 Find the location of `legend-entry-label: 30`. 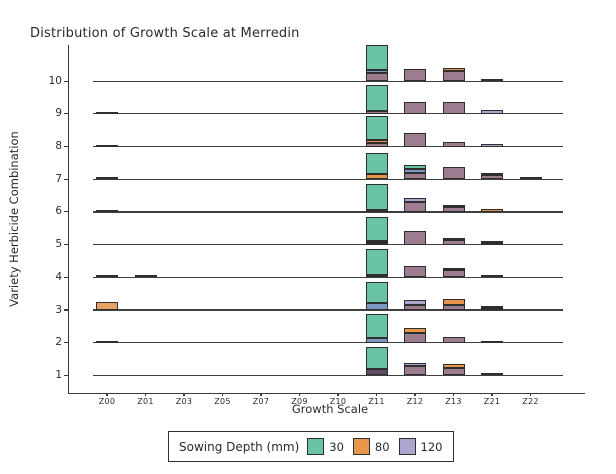

legend-entry-label: 30 is located at coordinates (336, 446).